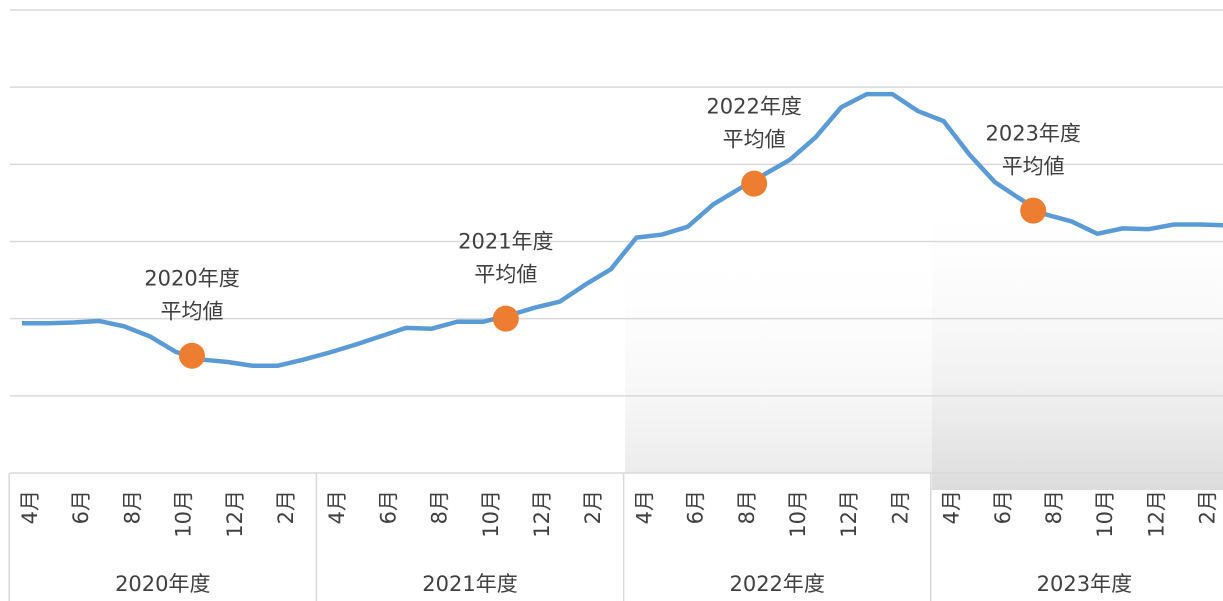  I want to click on annotation: 2020年度, so click(191, 279).